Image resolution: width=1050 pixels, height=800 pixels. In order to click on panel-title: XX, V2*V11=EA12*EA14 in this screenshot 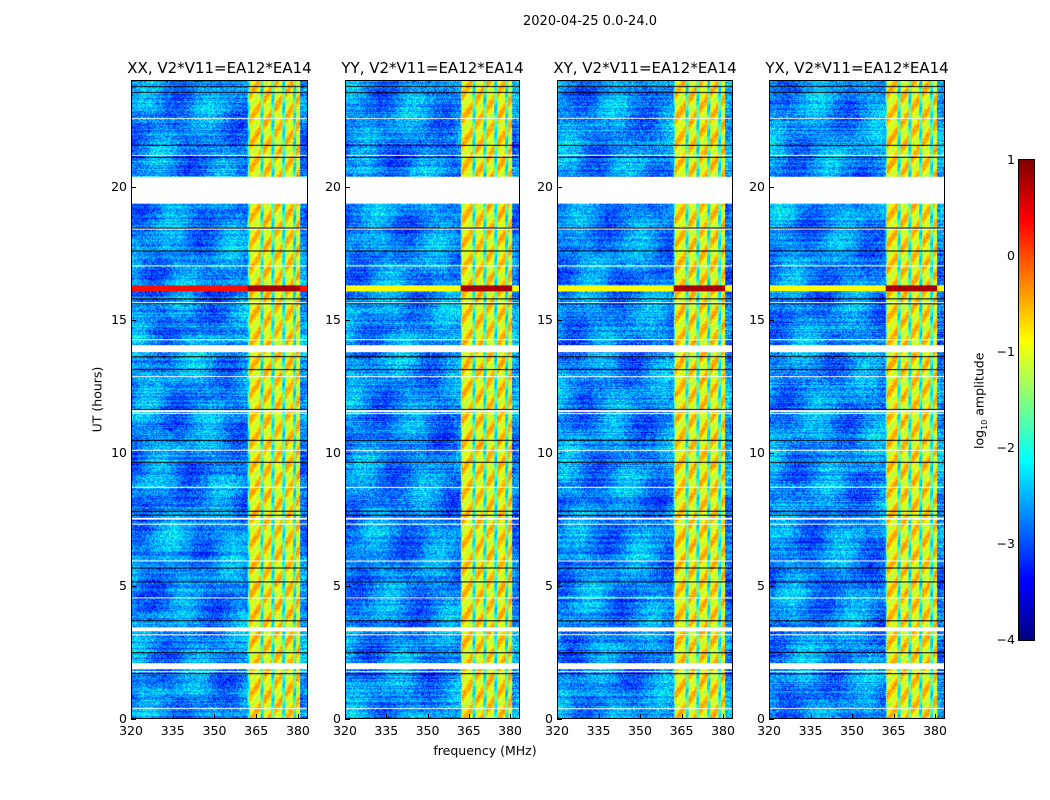, I will do `click(219, 68)`.